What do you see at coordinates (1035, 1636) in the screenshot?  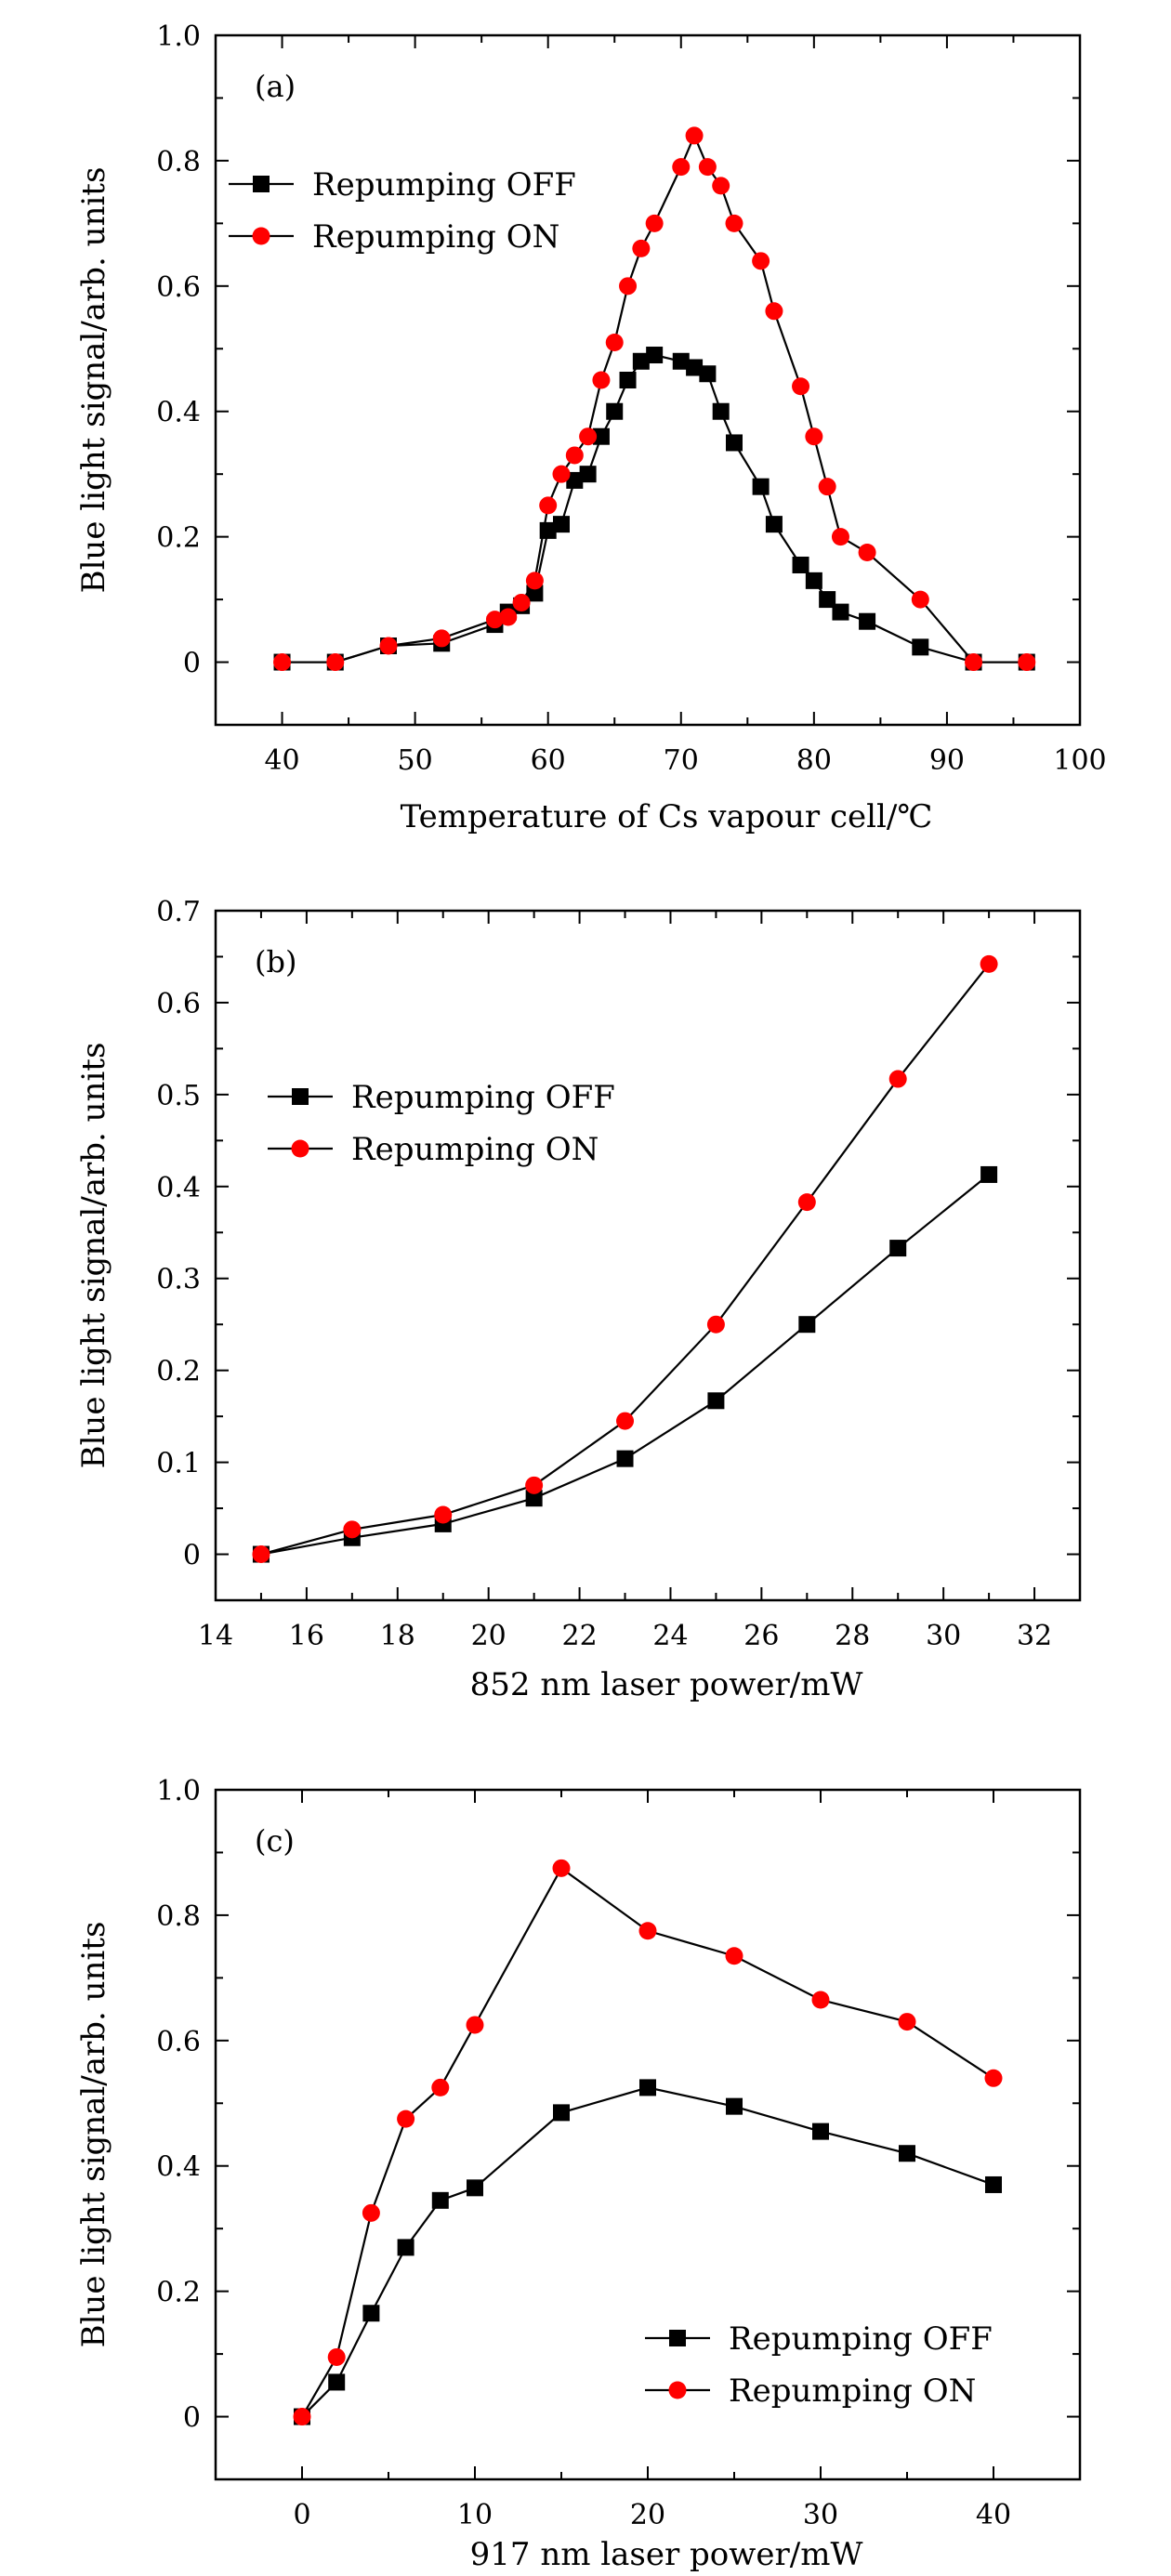 I see `x-tick-label: 32` at bounding box center [1035, 1636].